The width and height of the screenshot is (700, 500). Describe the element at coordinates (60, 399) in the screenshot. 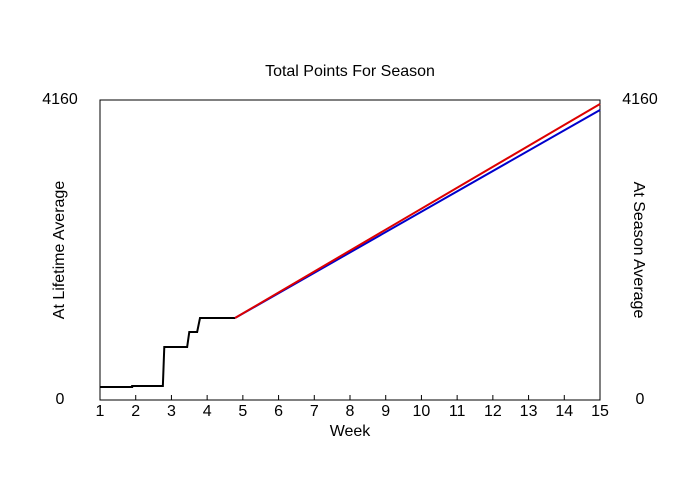

I see `y-tick-label: 0` at that location.